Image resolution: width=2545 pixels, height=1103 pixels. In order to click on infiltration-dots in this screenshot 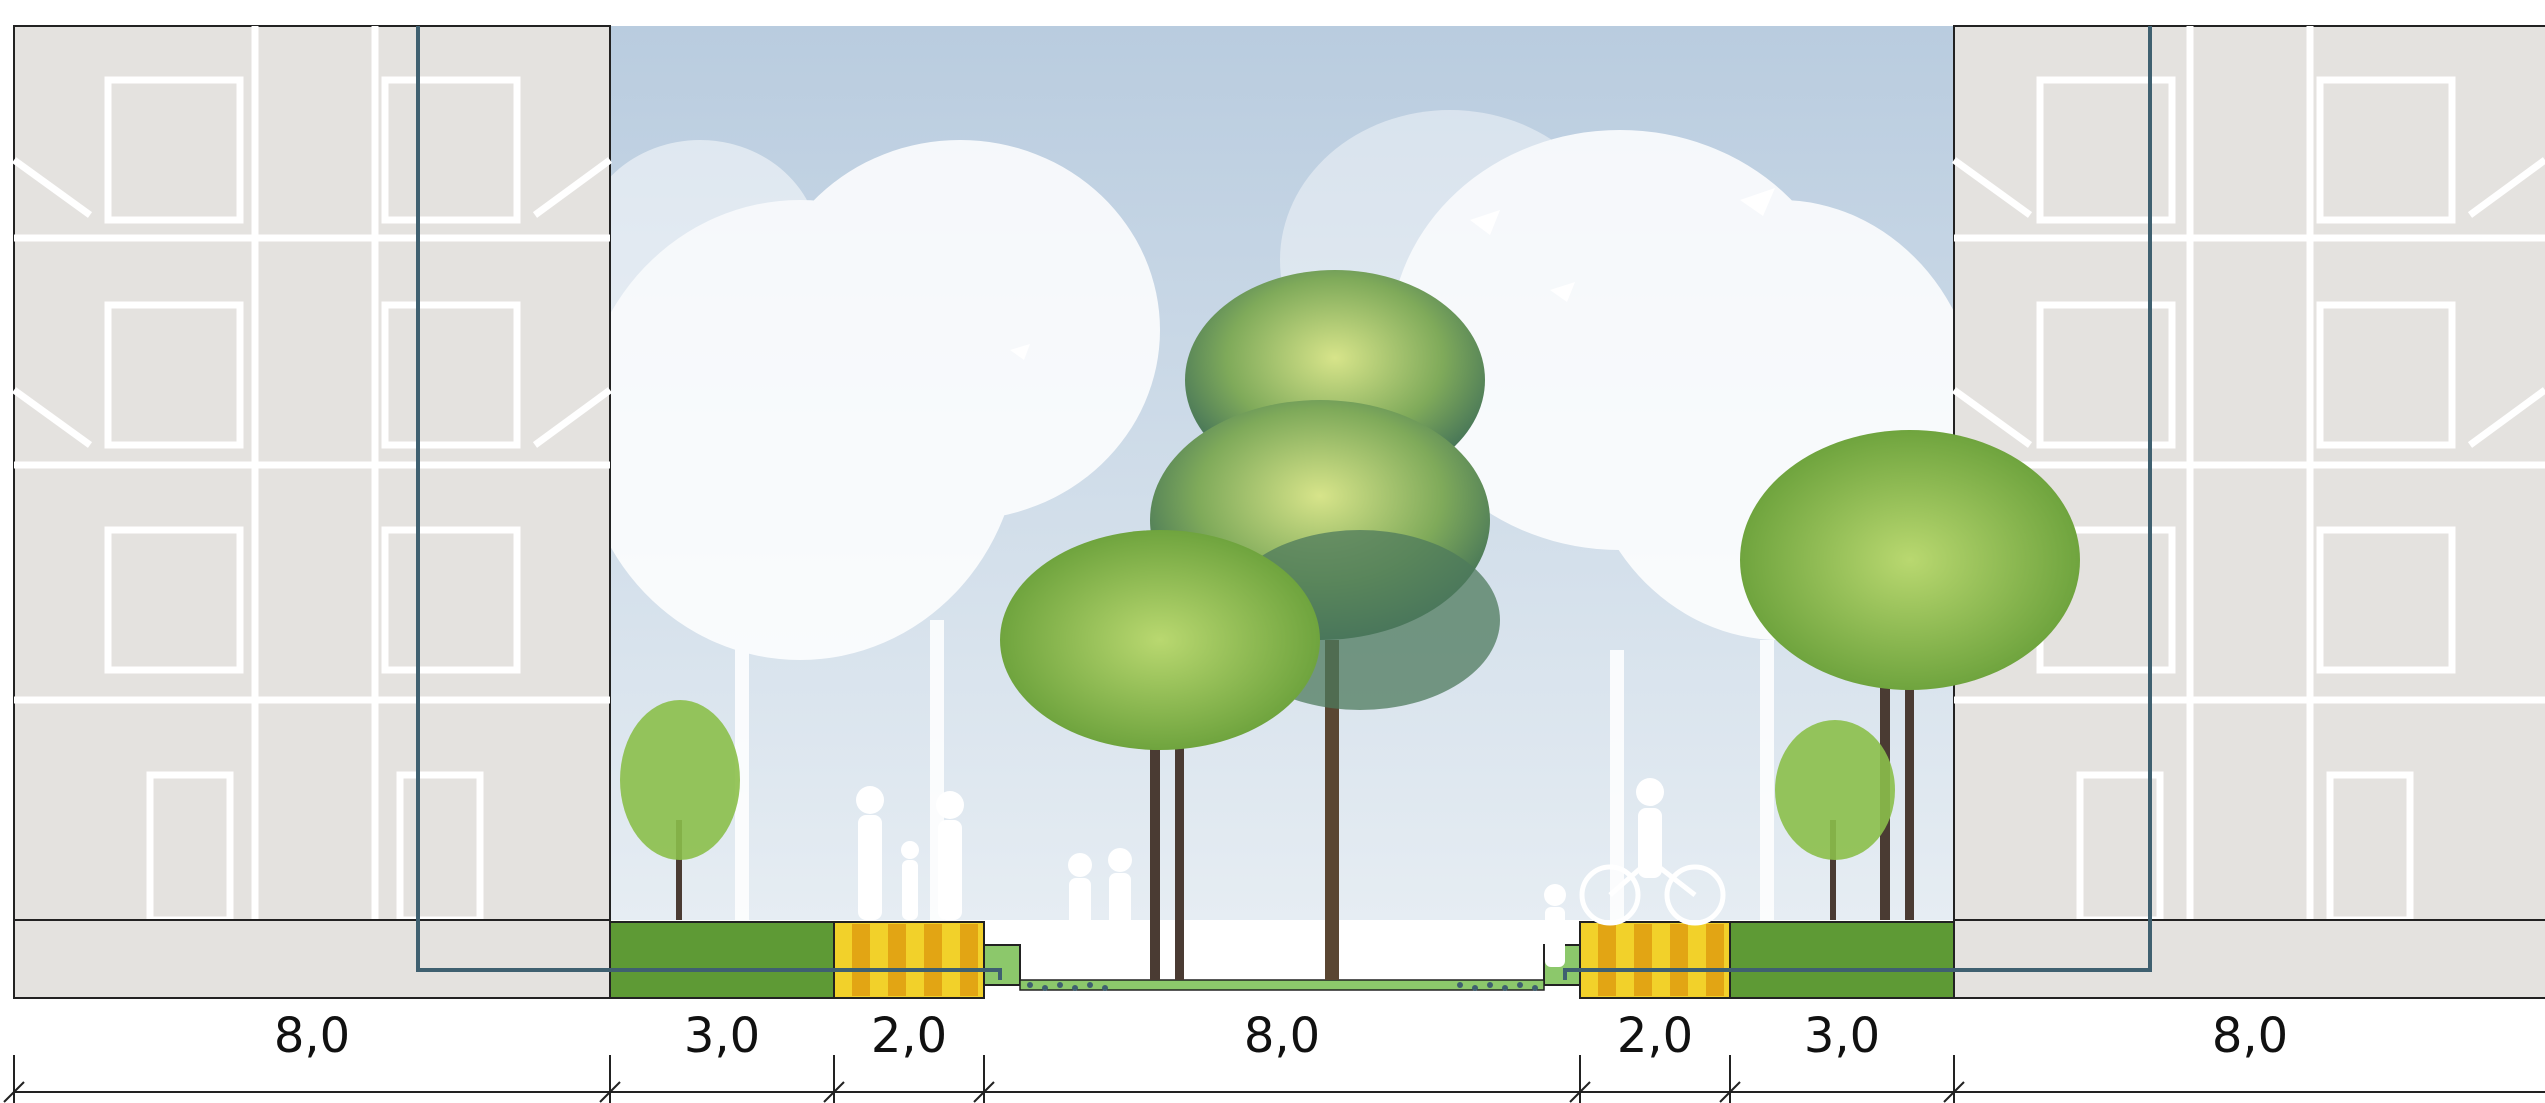, I will do `click(1282, 986)`.